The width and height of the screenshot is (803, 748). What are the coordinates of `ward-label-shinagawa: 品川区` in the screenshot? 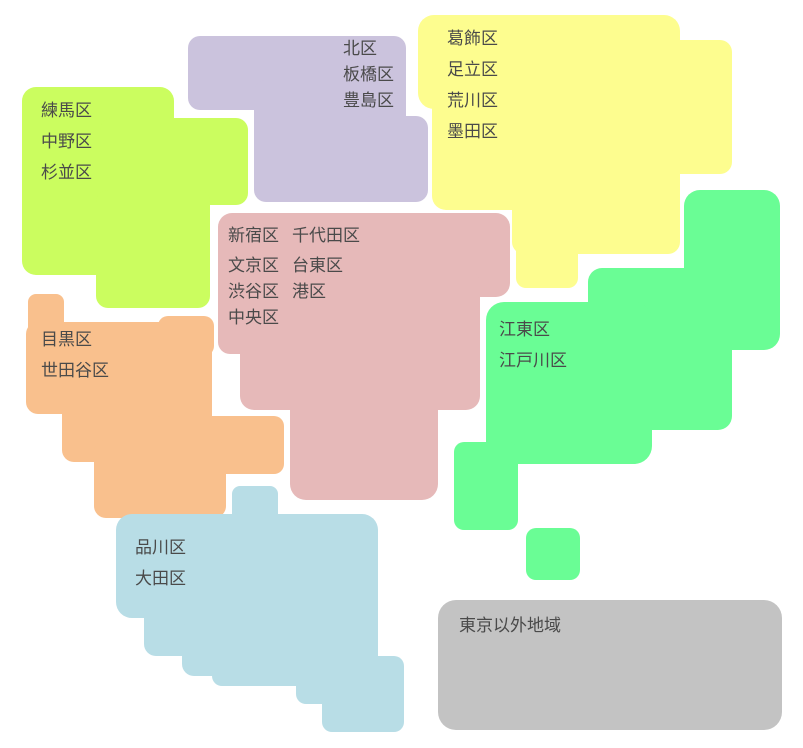 It's located at (160, 548).